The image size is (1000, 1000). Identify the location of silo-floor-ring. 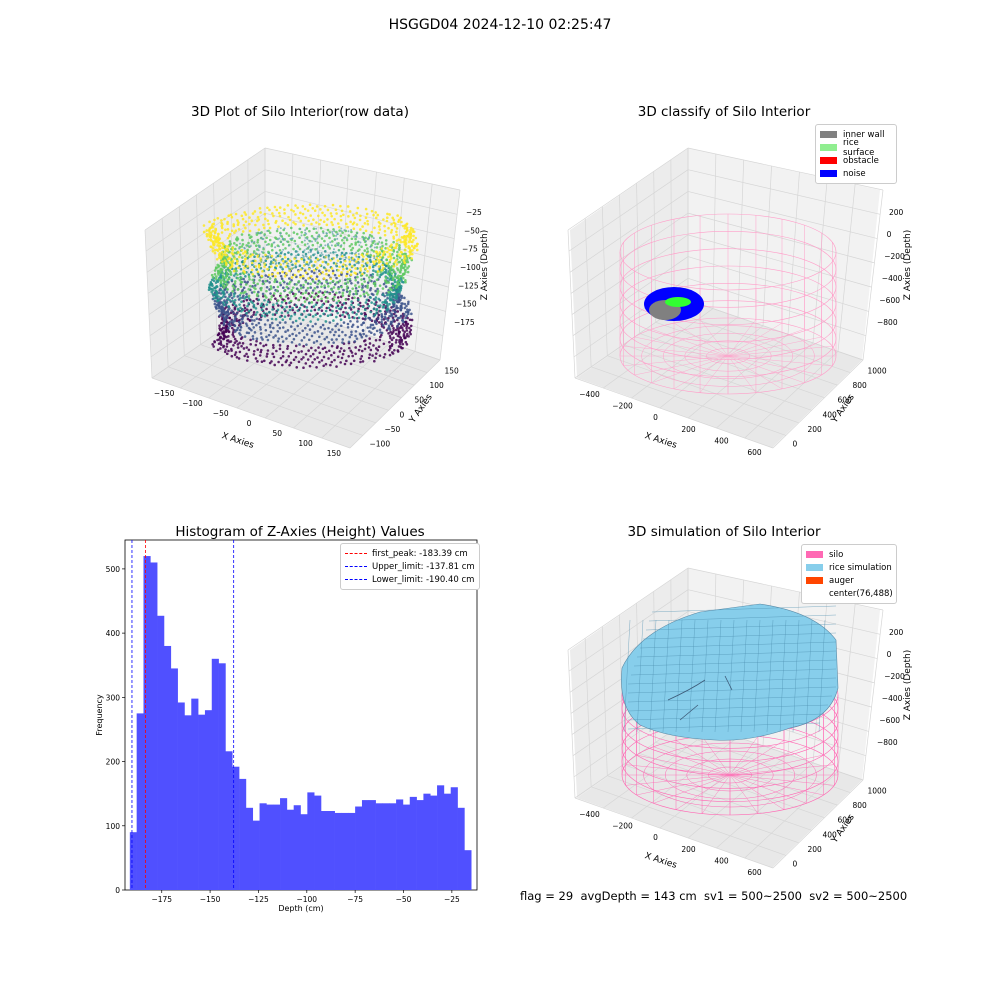
(730, 775).